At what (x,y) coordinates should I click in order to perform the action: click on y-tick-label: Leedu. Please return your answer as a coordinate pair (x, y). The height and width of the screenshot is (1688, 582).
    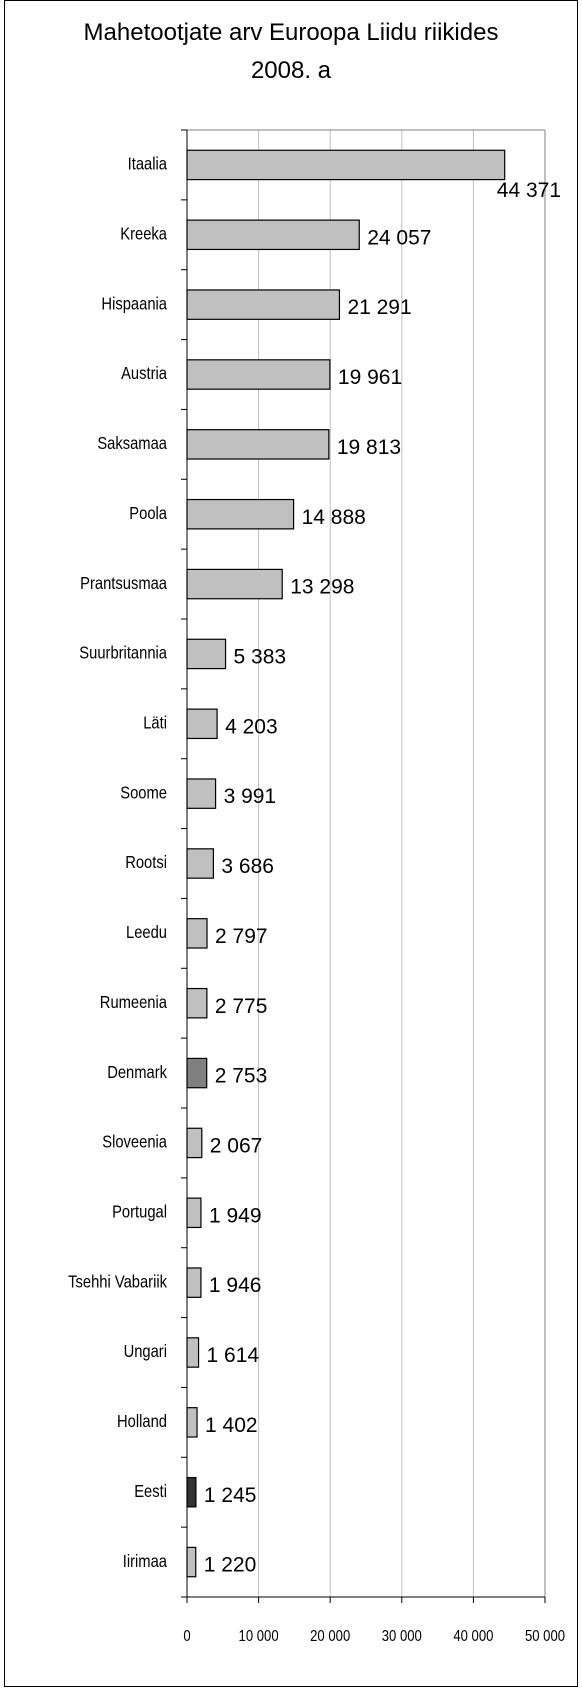
    Looking at the image, I should click on (146, 933).